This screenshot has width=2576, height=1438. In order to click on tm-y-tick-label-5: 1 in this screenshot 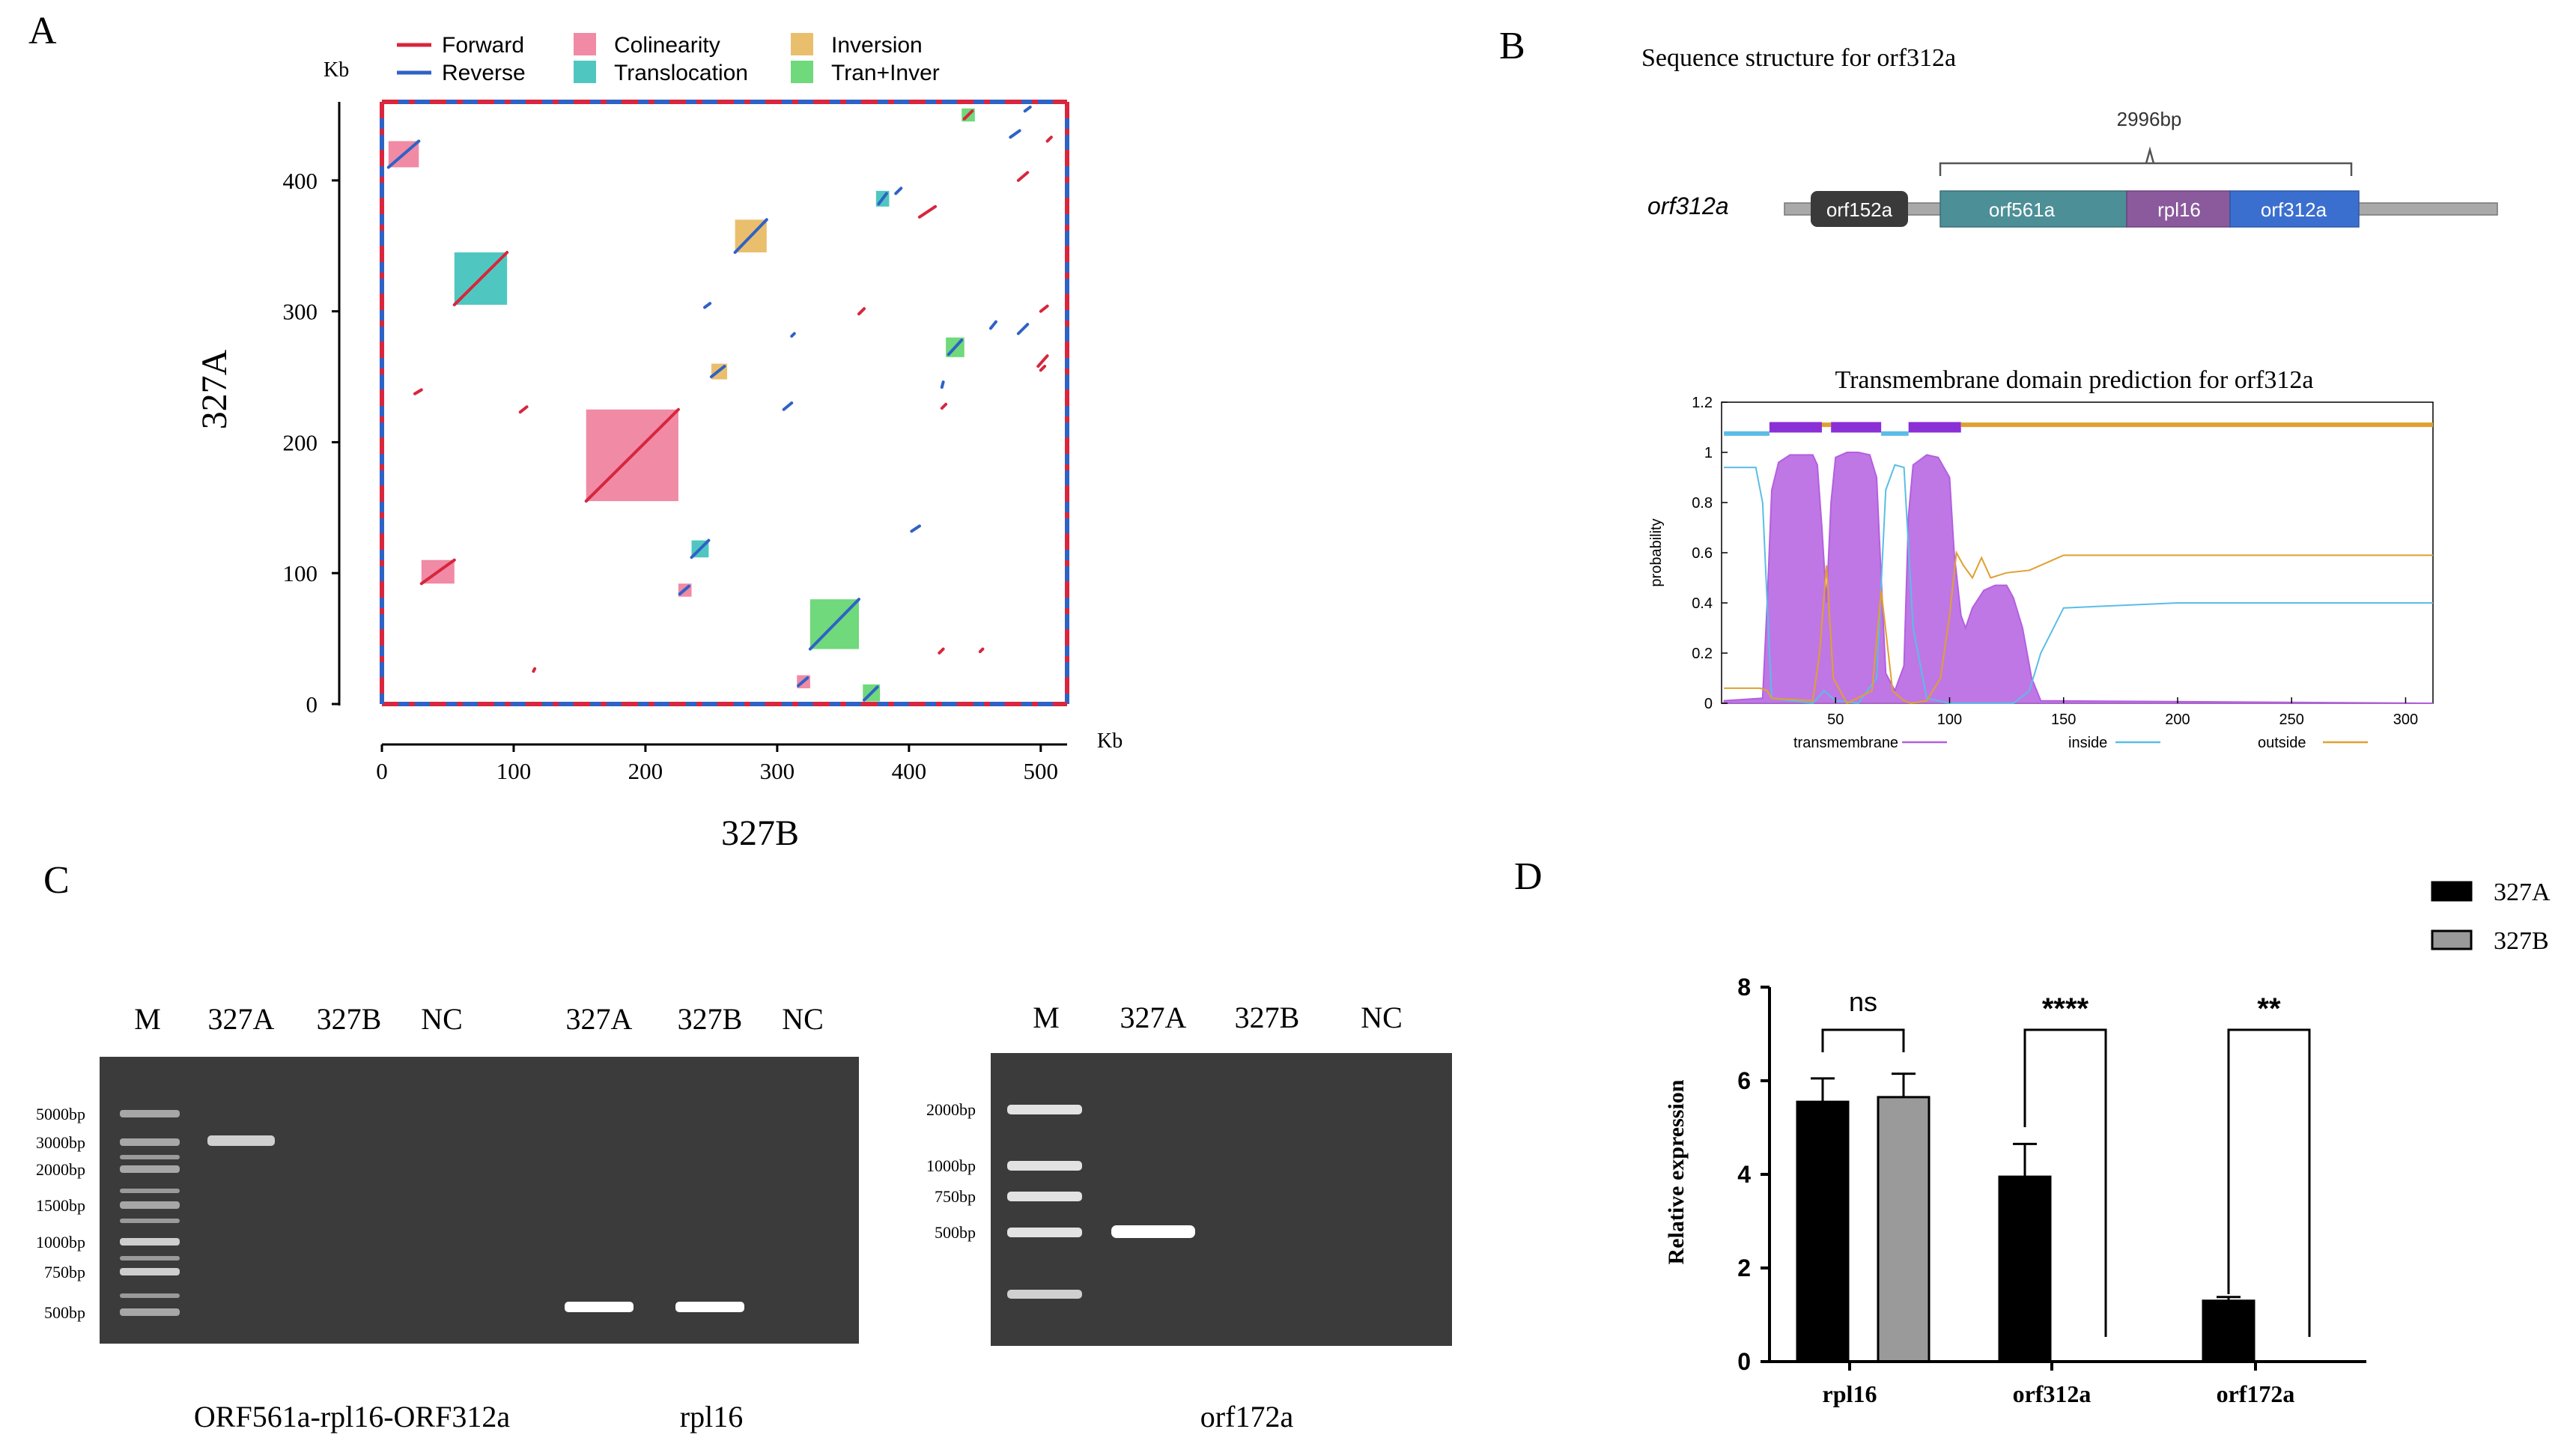, I will do `click(1708, 453)`.